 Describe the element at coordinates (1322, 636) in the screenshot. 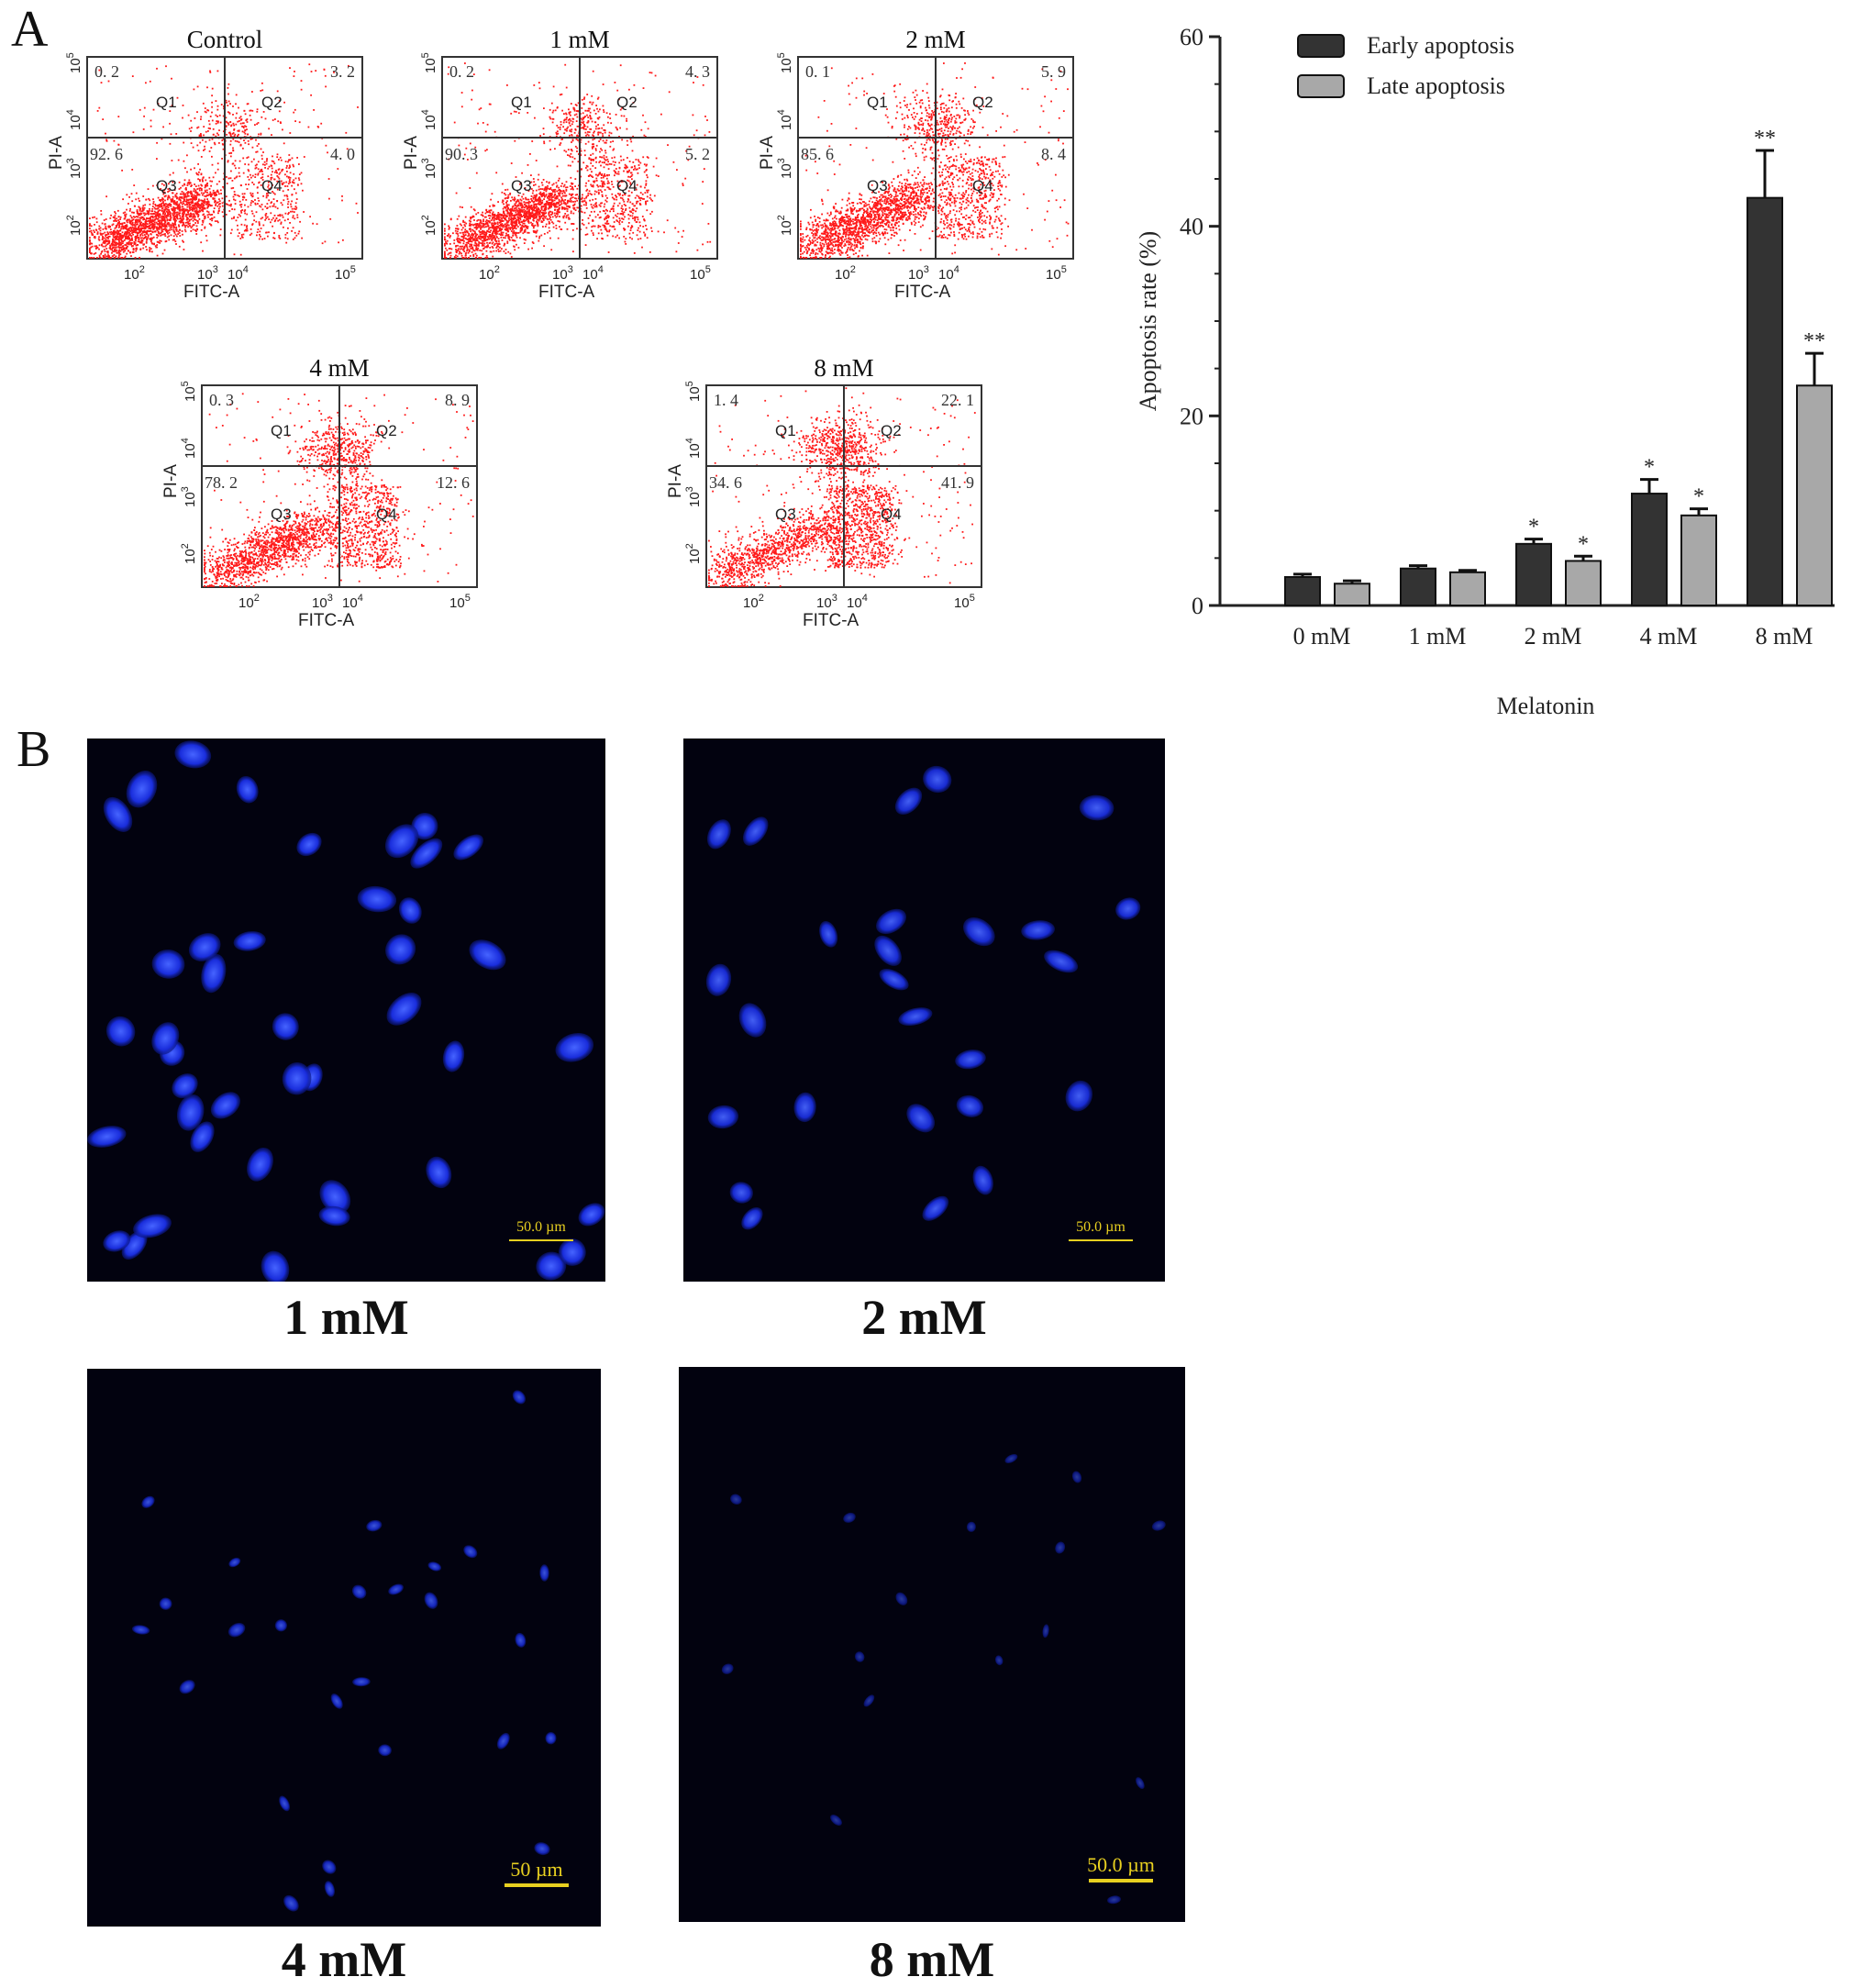

I see `x-tick-label: 0 mM` at that location.